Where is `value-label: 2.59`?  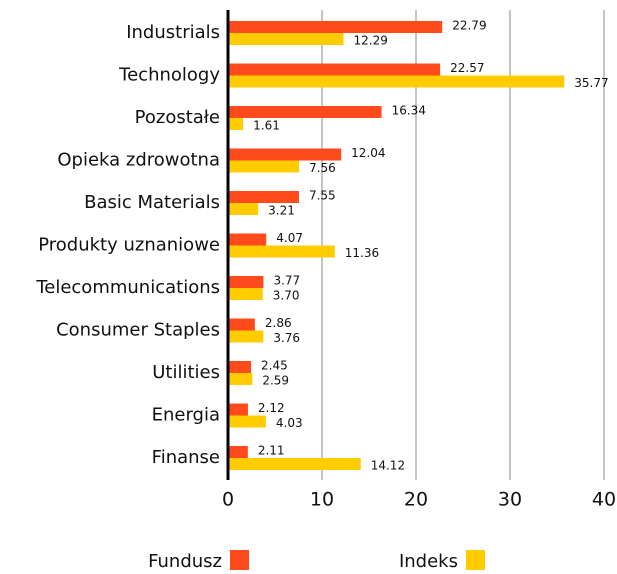 value-label: 2.59 is located at coordinates (275, 381).